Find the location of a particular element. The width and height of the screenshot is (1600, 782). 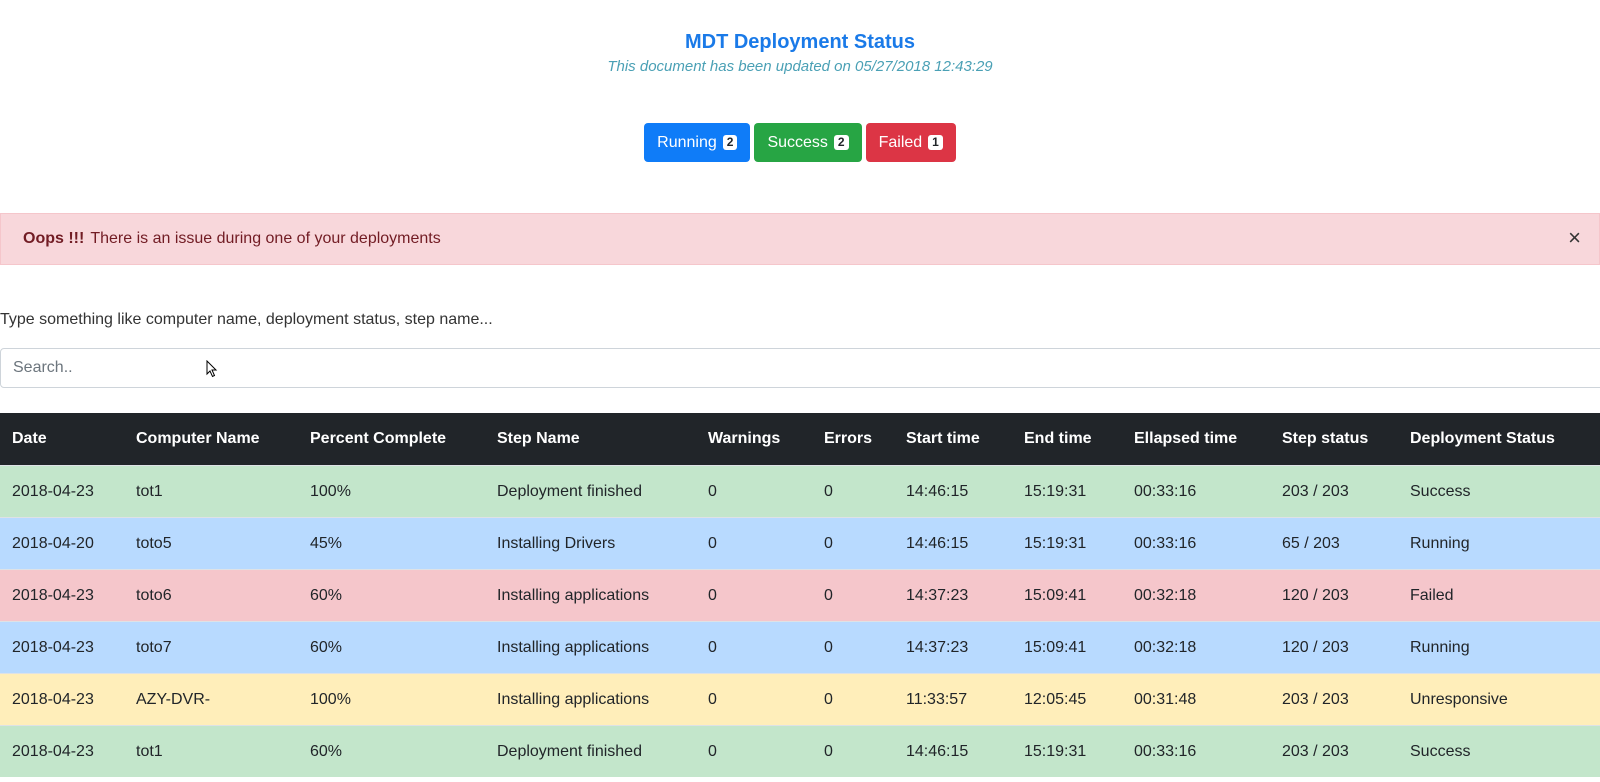

close-icon: × is located at coordinates (1574, 237).